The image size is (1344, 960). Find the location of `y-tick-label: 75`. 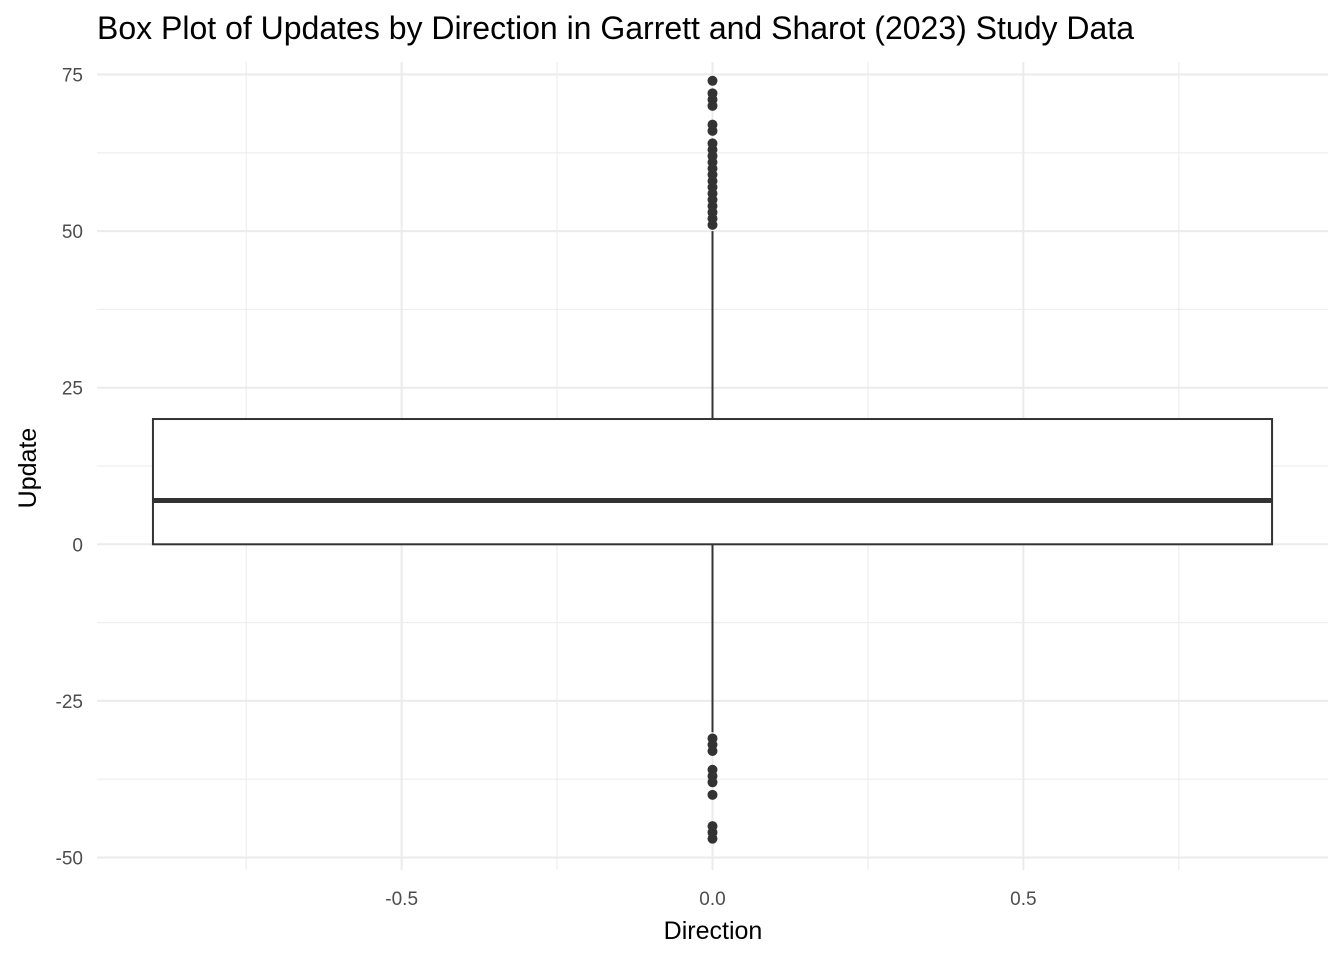

y-tick-label: 75 is located at coordinates (72, 76).